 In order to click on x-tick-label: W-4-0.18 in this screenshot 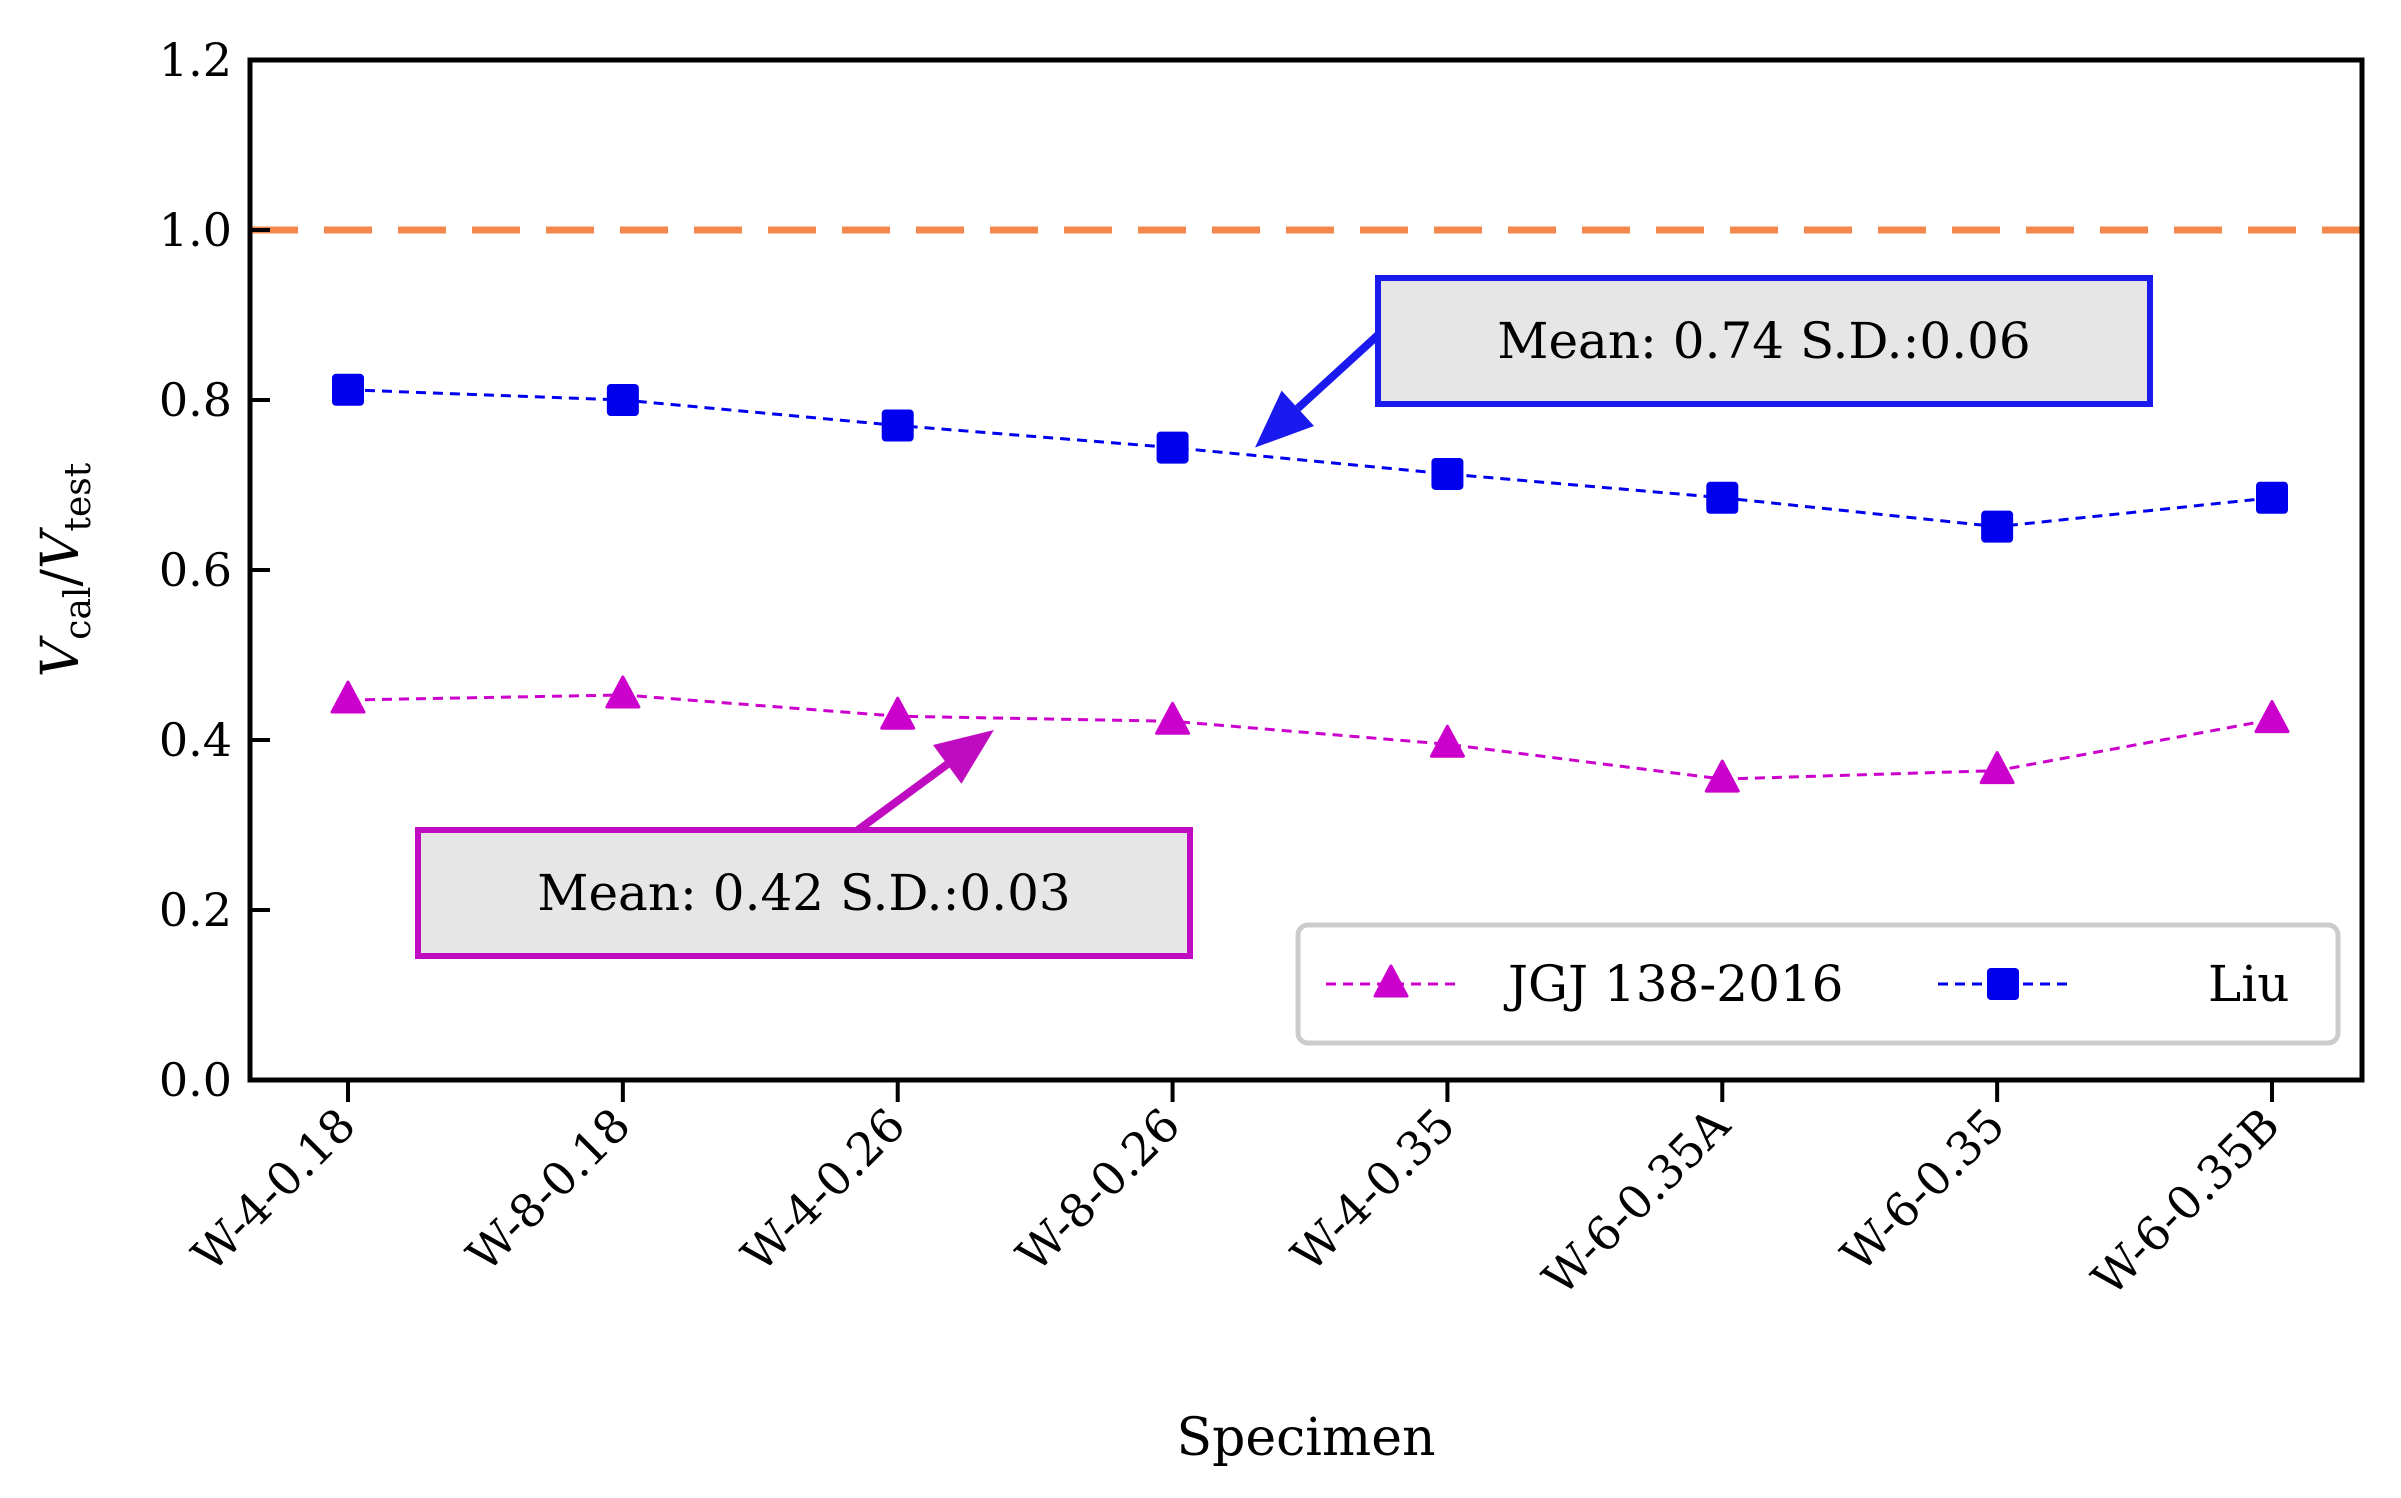, I will do `click(273, 1190)`.